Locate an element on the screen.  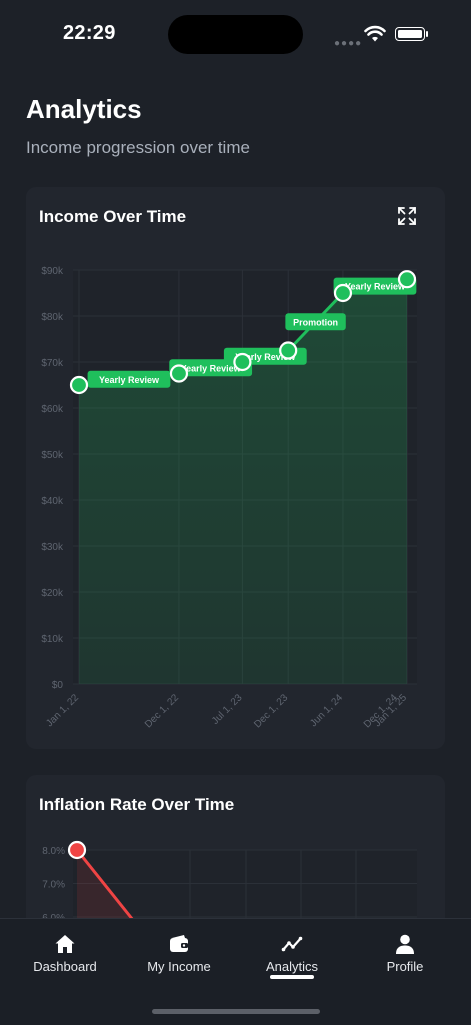
wifi-icon is located at coordinates (375, 33).